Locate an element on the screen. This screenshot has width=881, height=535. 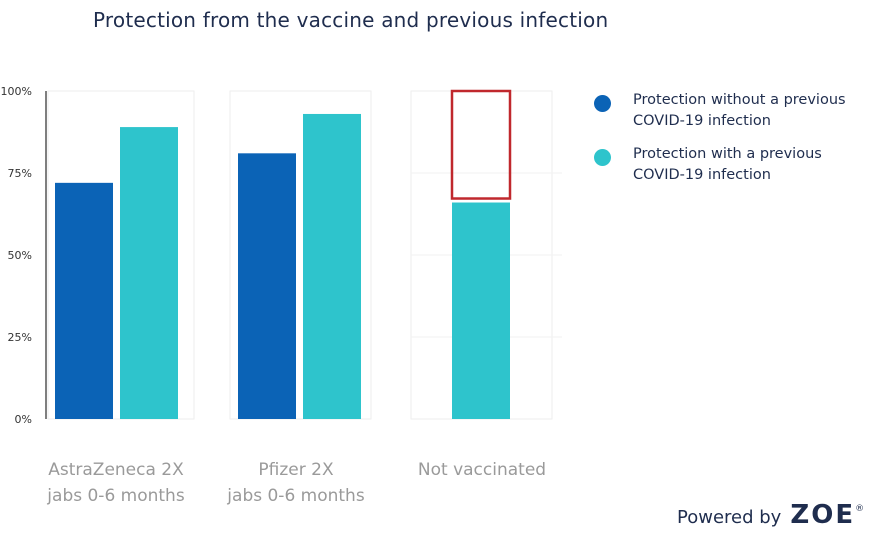
y-tick-label: 100% is located at coordinates (16, 91).